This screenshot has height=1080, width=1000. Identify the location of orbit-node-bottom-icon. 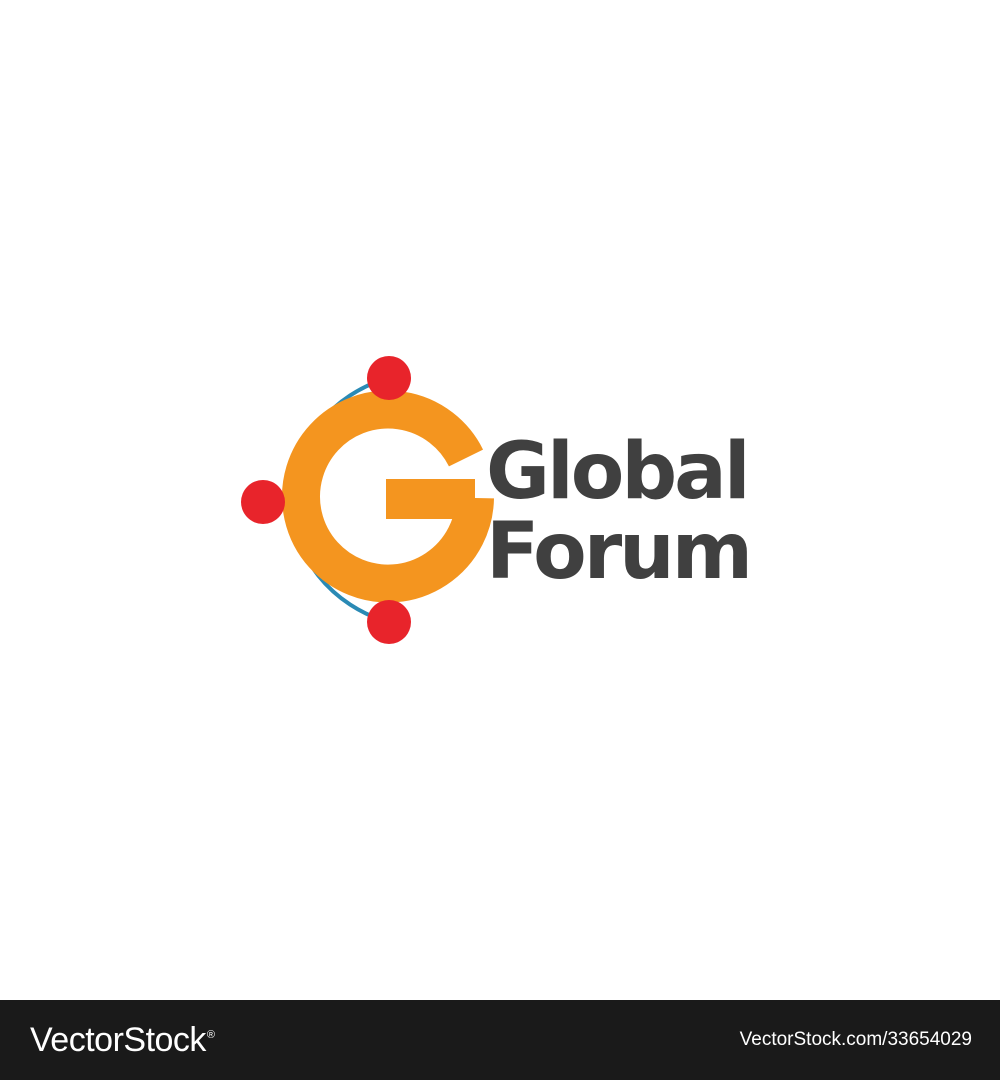
(389, 622).